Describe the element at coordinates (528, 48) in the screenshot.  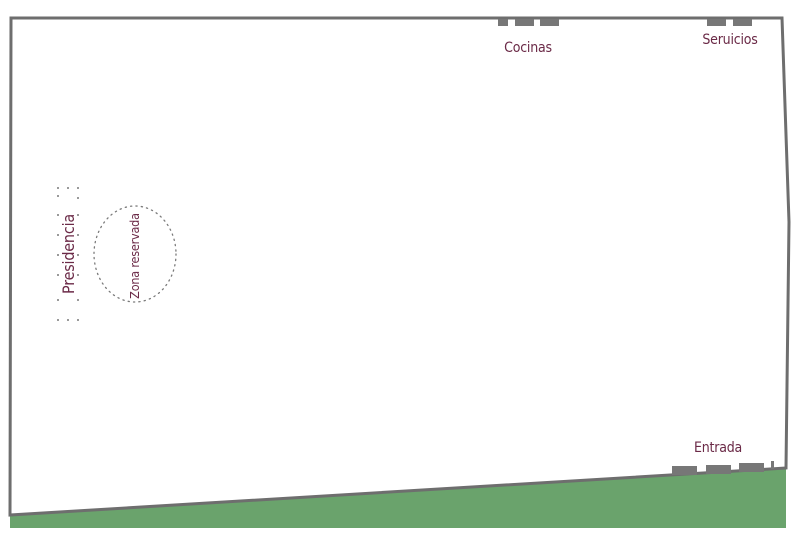
I see `kitchens-label: Cocinas` at that location.